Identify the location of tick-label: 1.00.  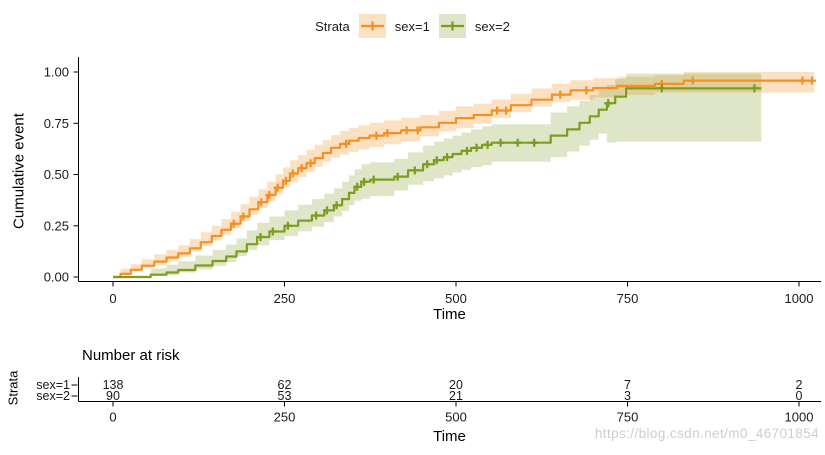
(56, 72).